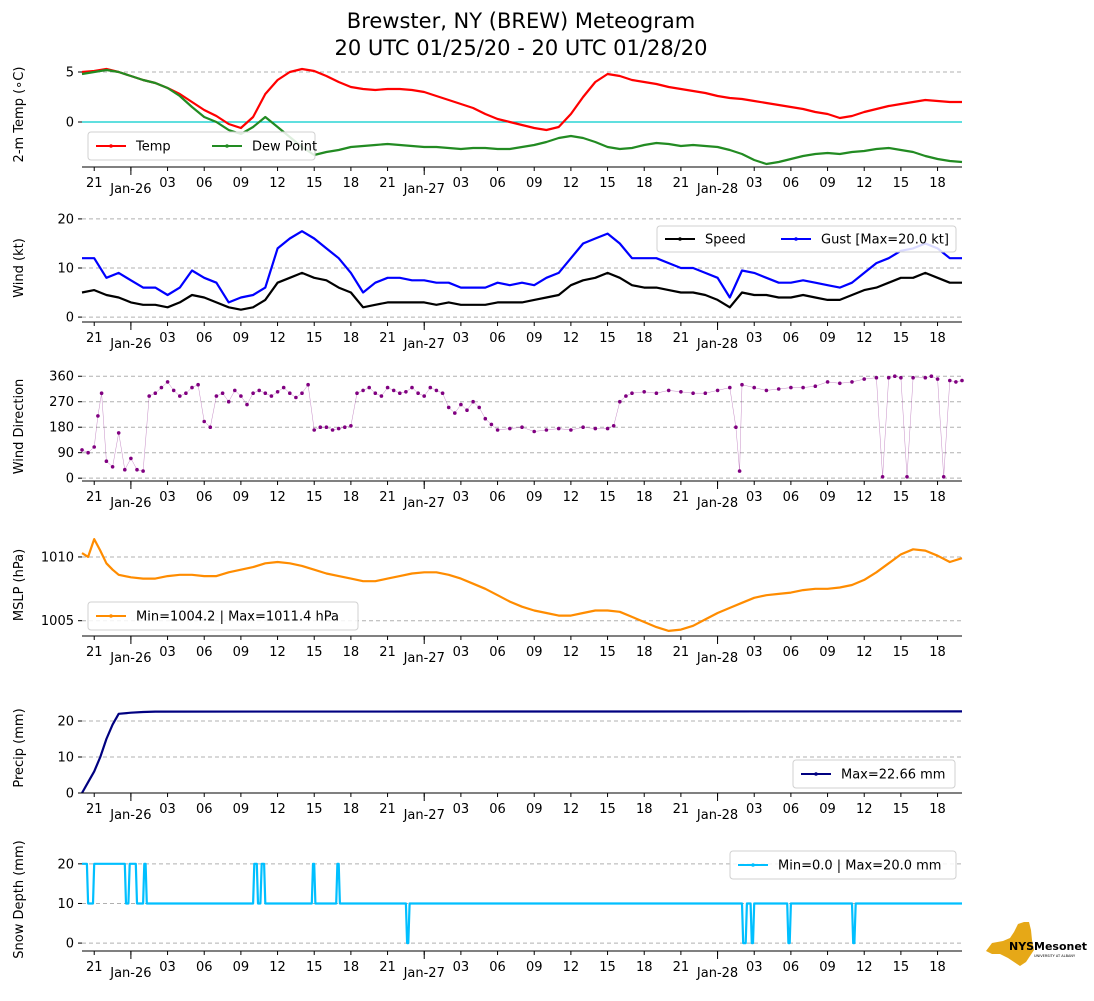 The width and height of the screenshot is (1094, 1001). What do you see at coordinates (522, 426) in the screenshot?
I see `series-direction` at bounding box center [522, 426].